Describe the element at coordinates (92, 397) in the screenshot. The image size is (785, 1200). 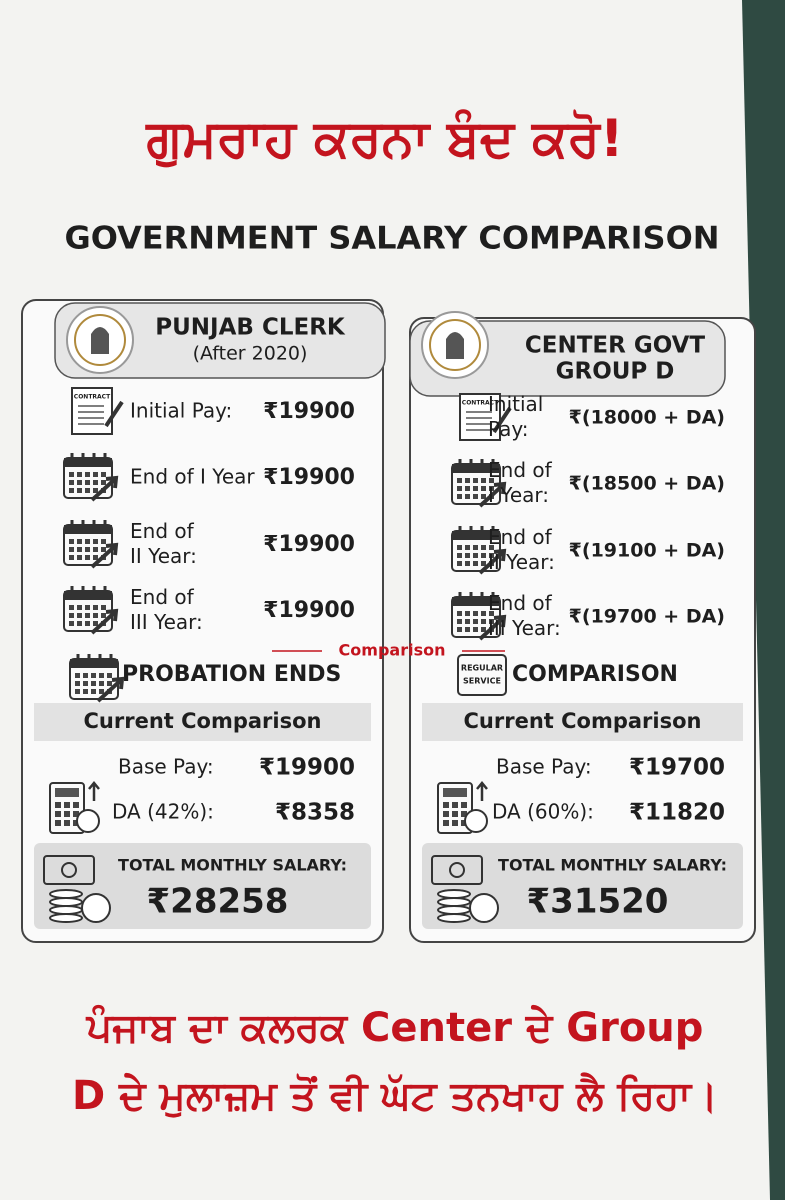
I see `icon-label: CONTRACT` at that location.